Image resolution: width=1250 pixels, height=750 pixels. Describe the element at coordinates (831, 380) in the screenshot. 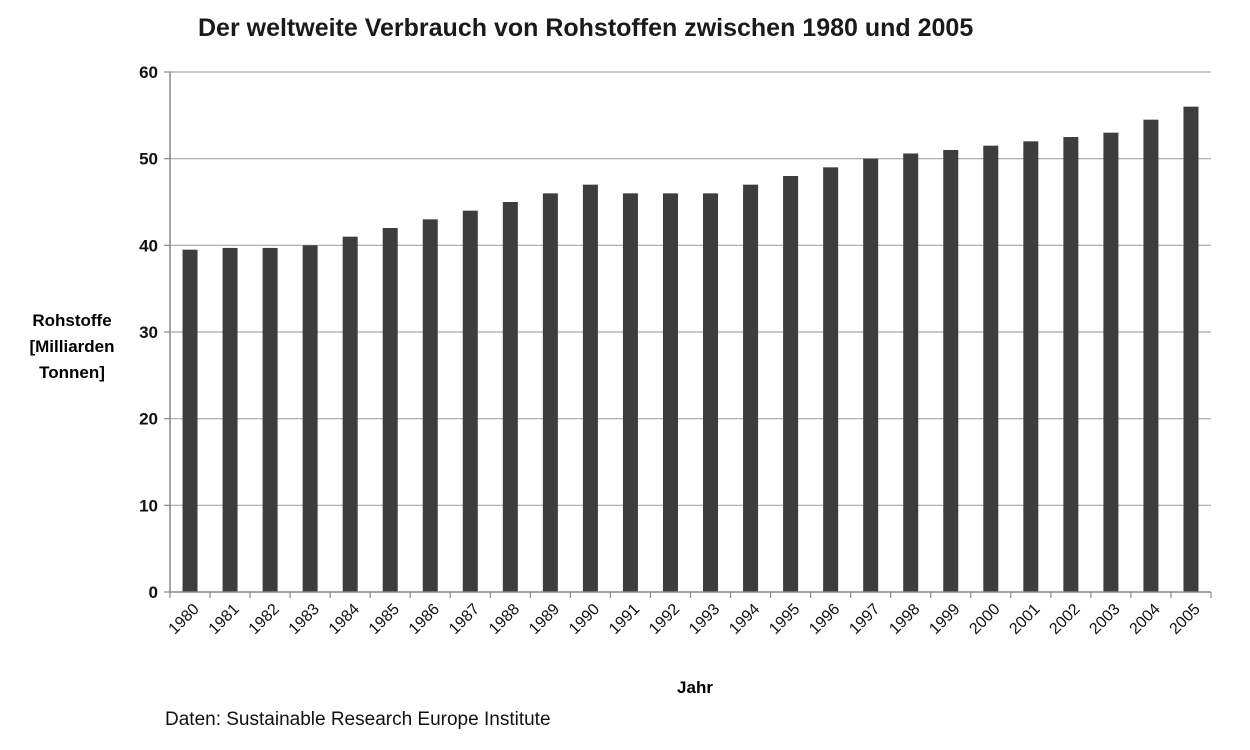

I see `bar-1996` at that location.